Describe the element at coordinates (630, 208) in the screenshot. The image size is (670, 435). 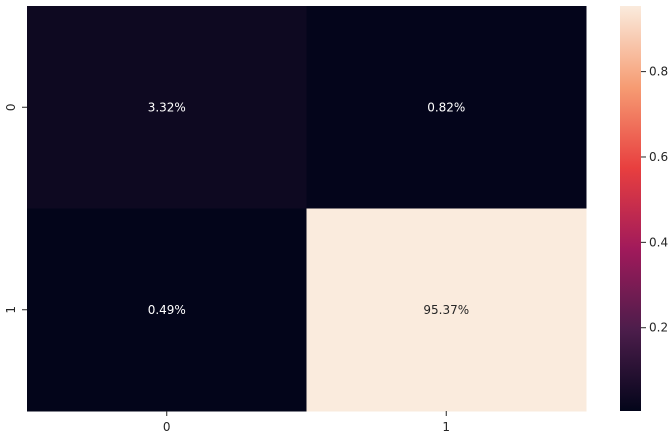
I see `colorbar-strip` at that location.